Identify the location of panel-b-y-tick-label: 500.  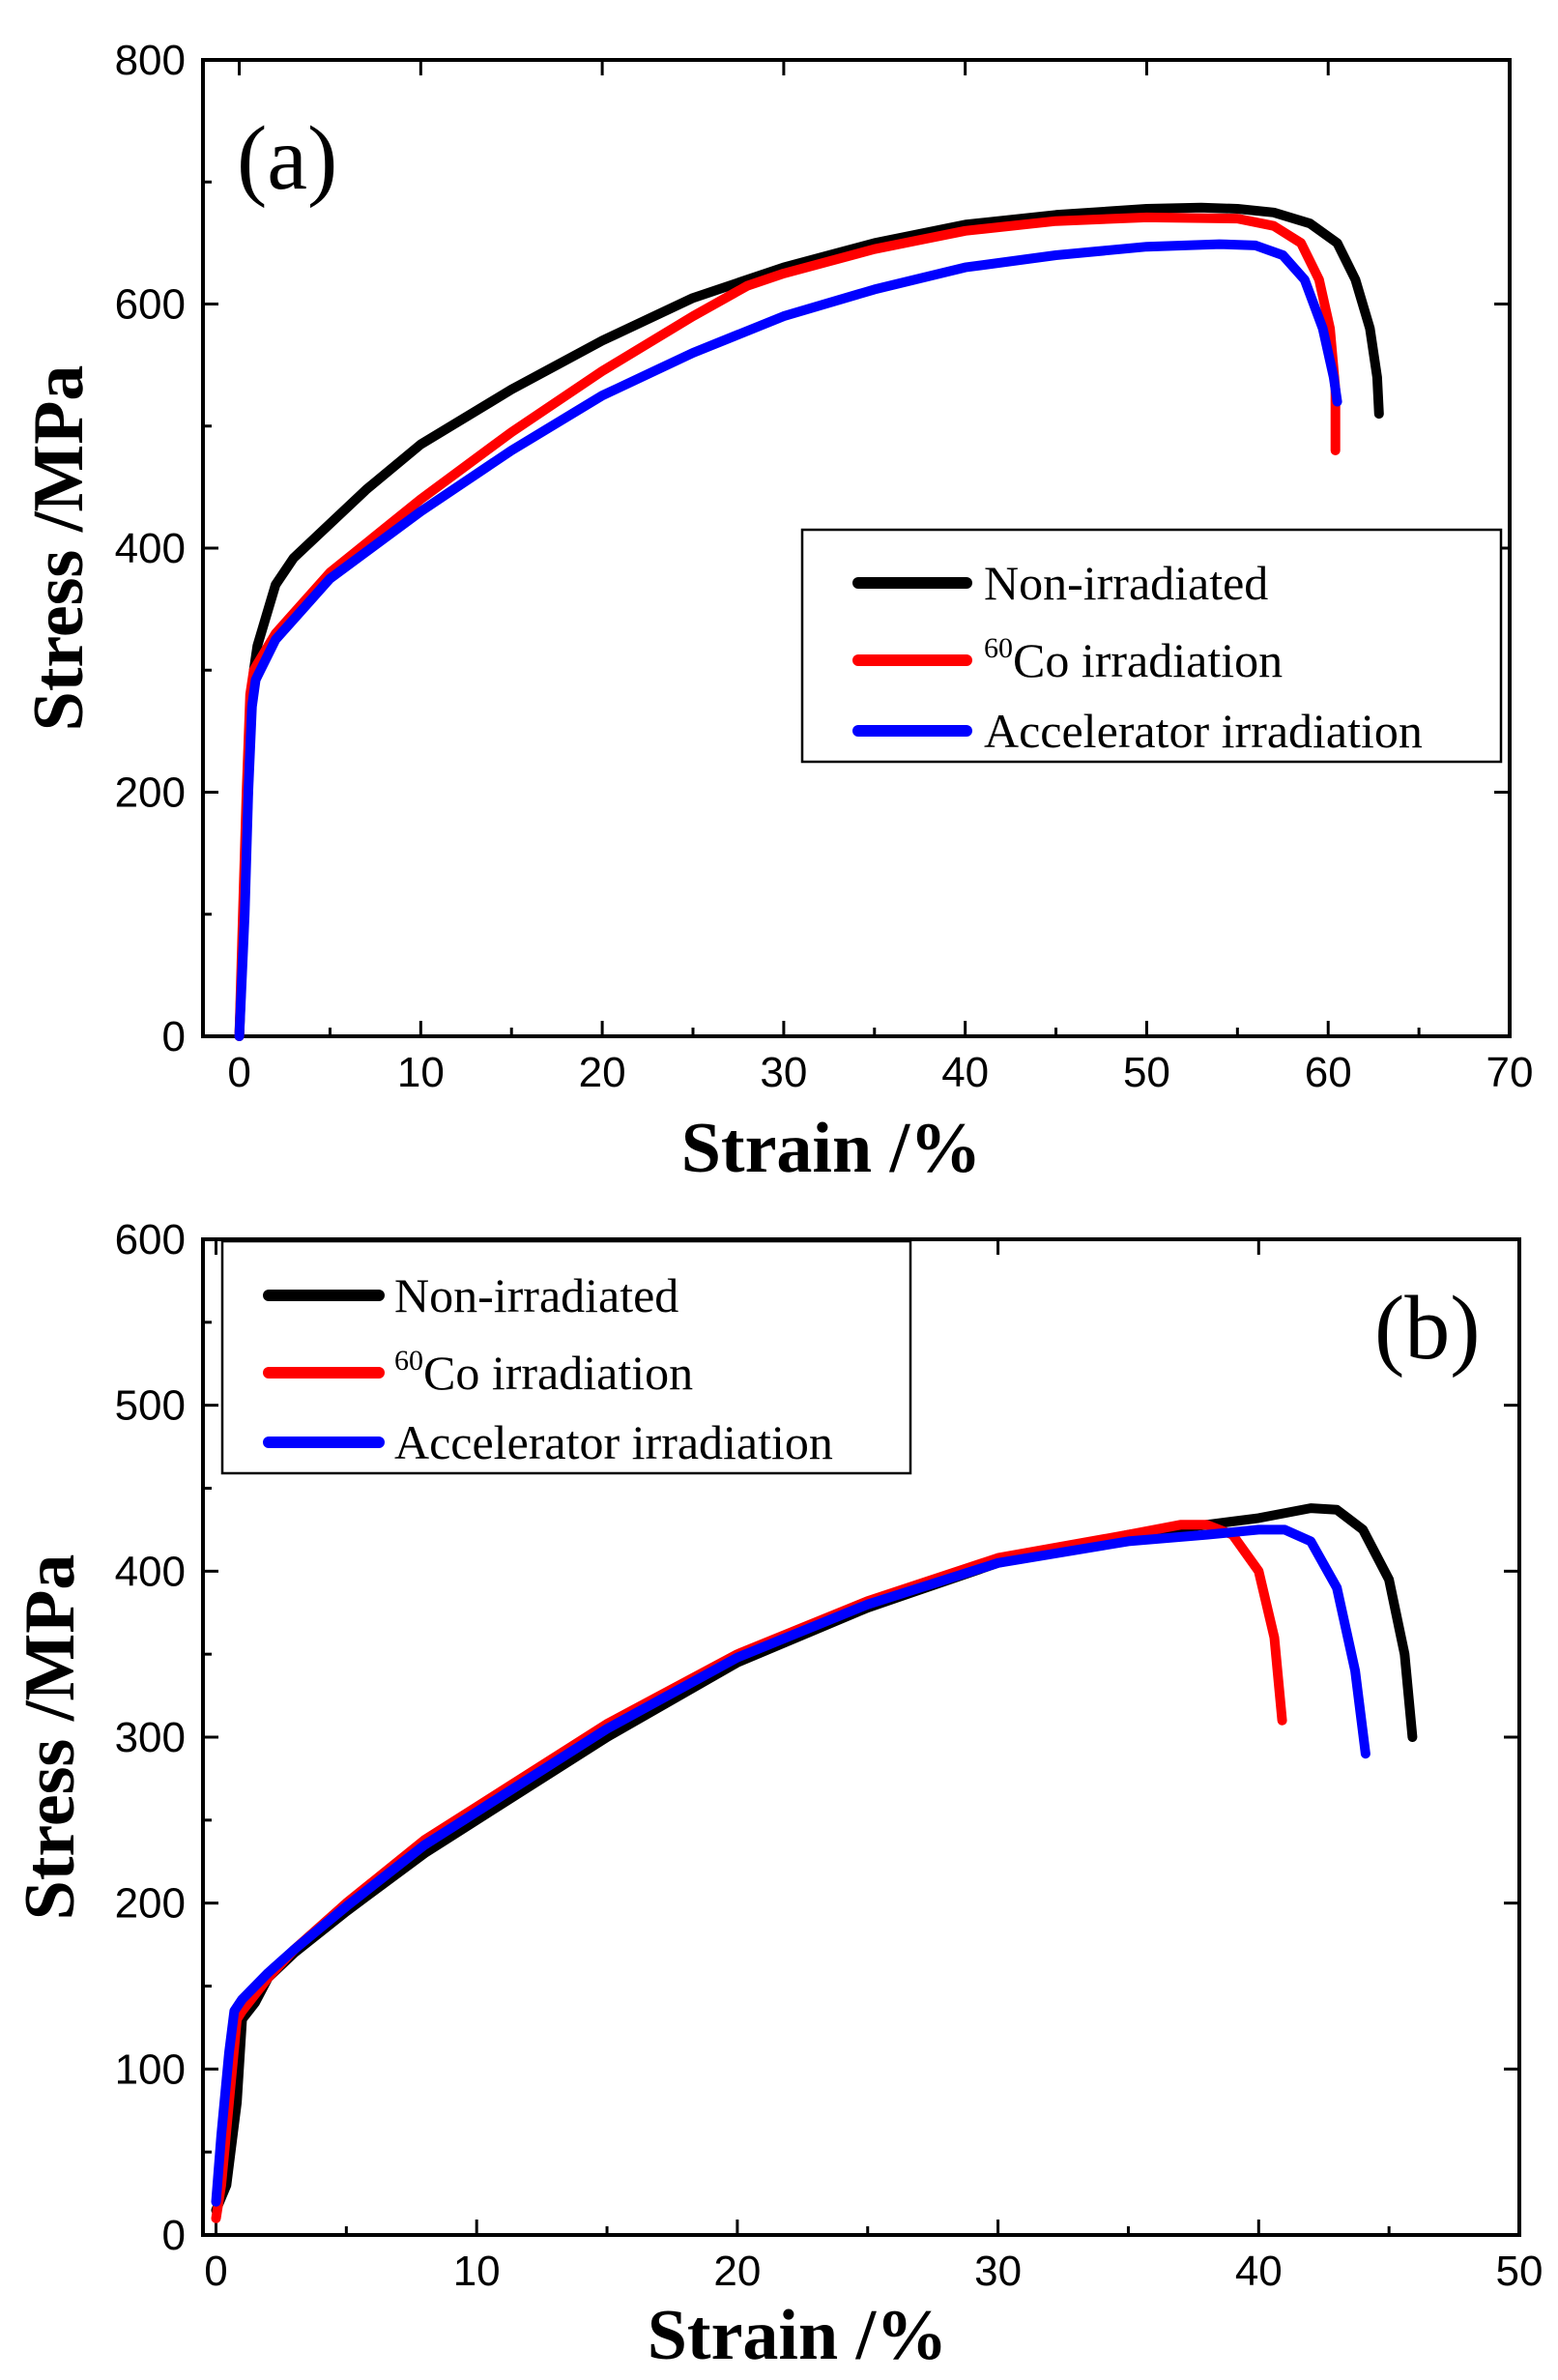
(150, 1406).